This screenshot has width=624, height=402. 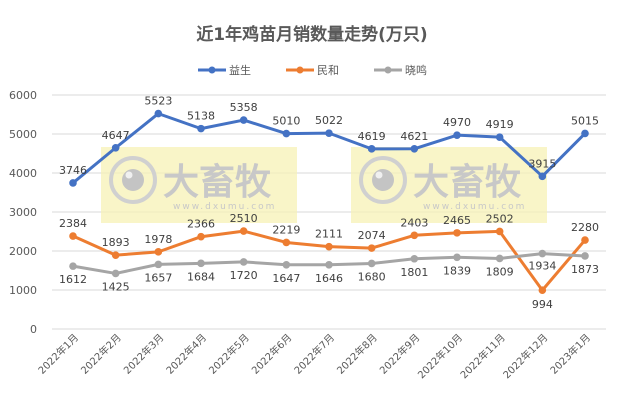 I want to click on y-tick-label: 2000, so click(x=23, y=251).